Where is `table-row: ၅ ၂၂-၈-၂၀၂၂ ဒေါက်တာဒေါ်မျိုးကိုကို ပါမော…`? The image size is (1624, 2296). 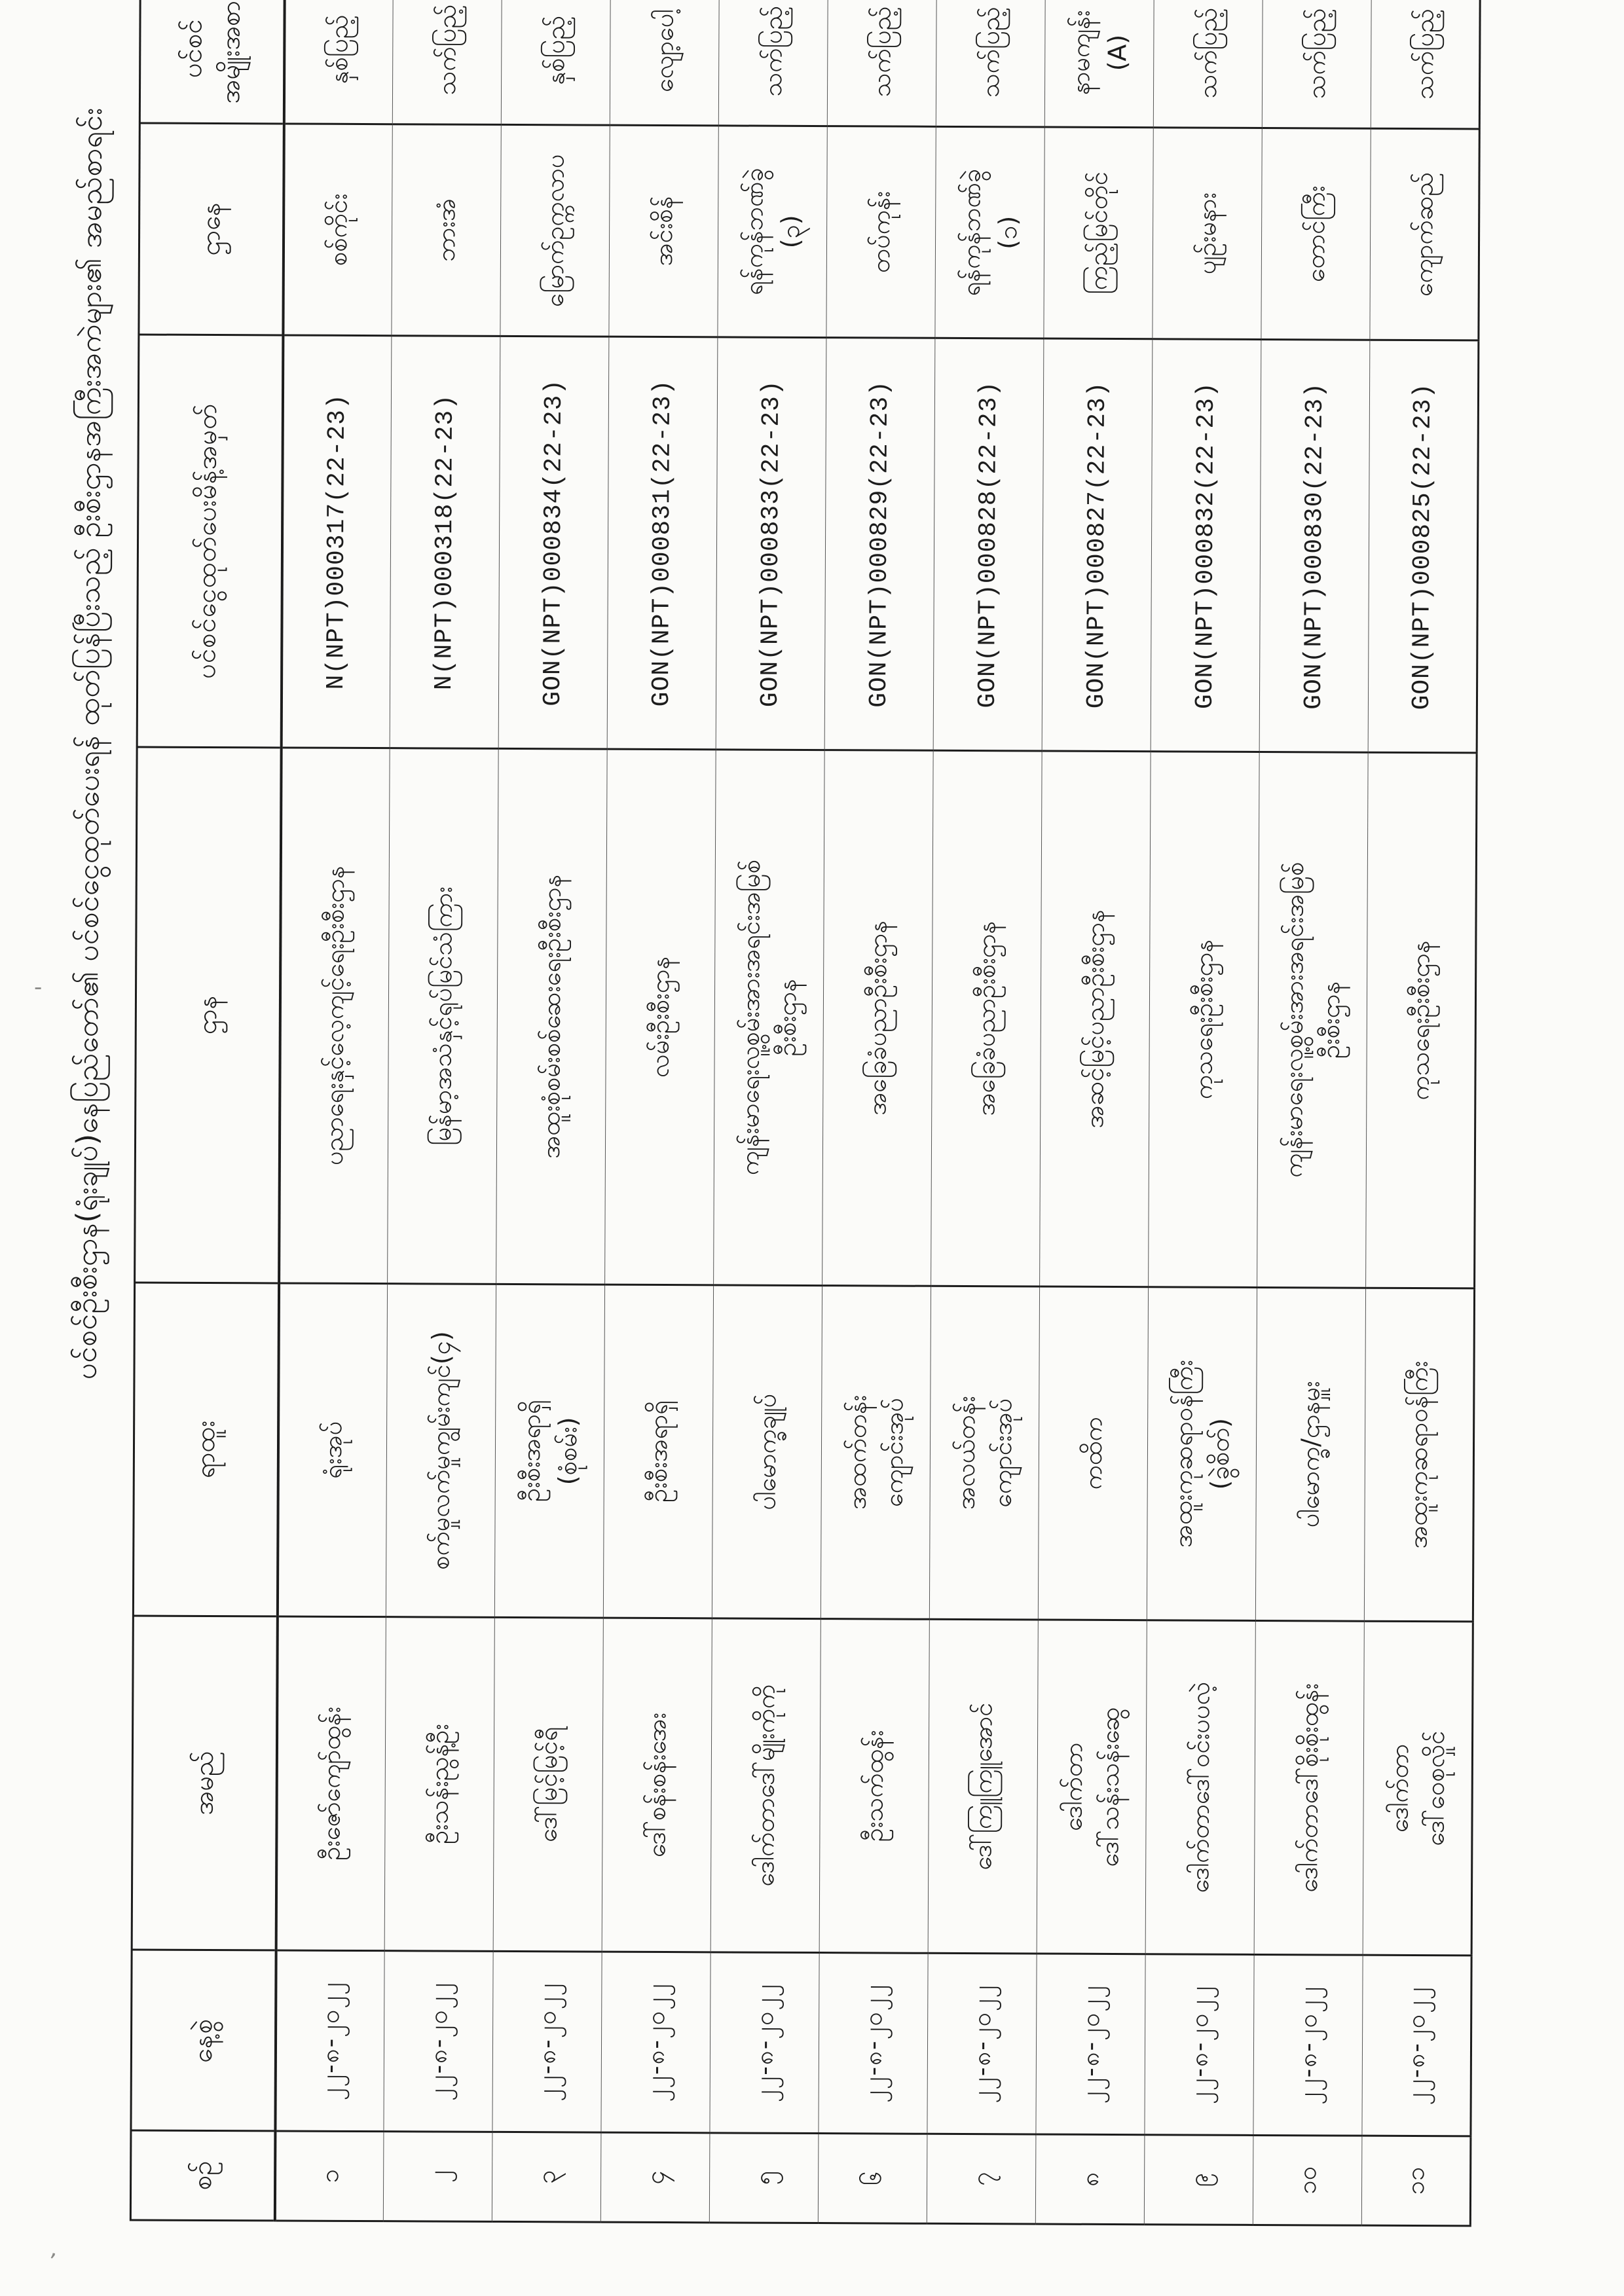
table-row: ၅ ၂၂-၈-၂၀၂၂ ဒေါက်တာဒေါ်မျိုးကိုကို ပါမော… is located at coordinates (768, 1111).